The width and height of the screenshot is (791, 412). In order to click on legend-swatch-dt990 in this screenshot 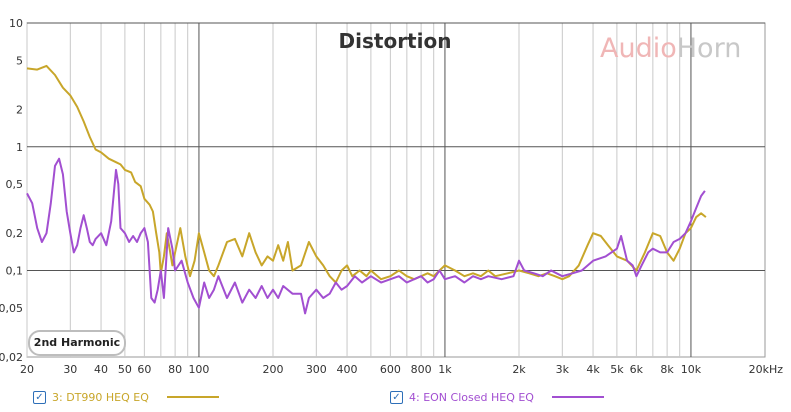, I will do `click(192, 397)`.